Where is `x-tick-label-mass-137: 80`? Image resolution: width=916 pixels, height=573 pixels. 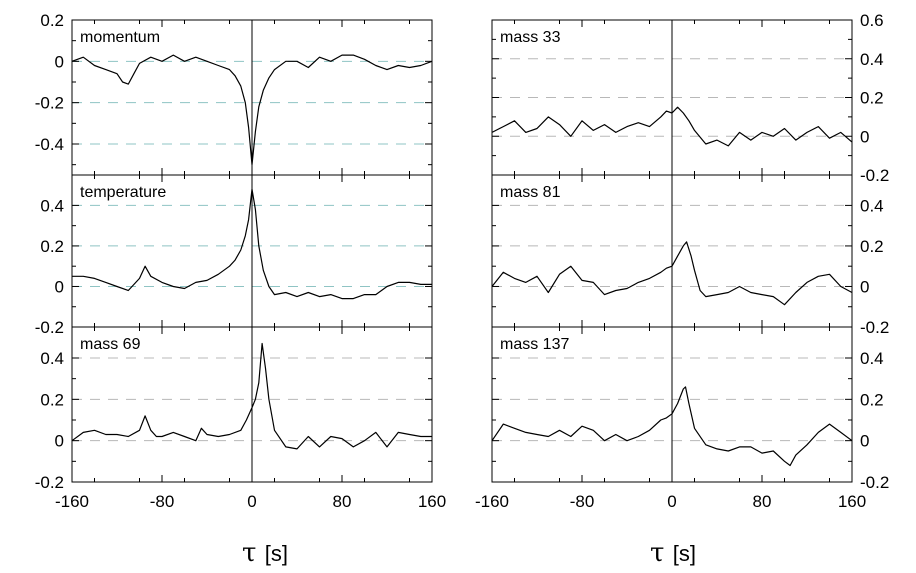 x-tick-label-mass-137: 80 is located at coordinates (762, 501).